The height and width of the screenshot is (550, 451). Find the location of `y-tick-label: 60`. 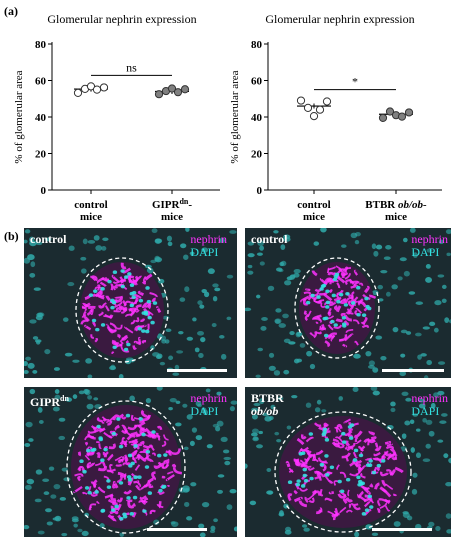

y-tick-label: 60 is located at coordinates (257, 82).